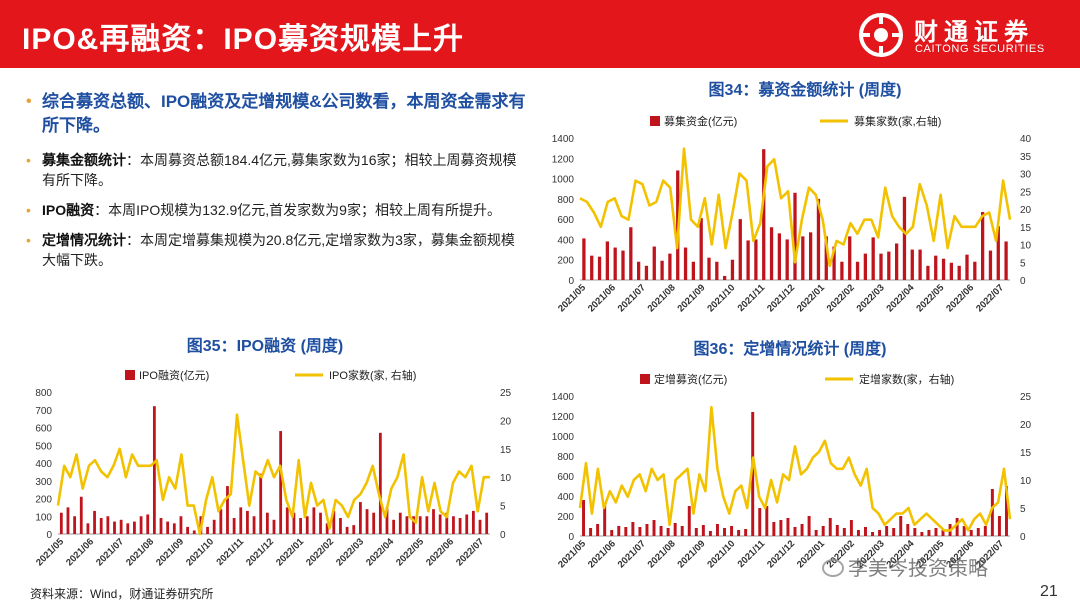  I want to click on y2-tick-label: 40, so click(1026, 139).